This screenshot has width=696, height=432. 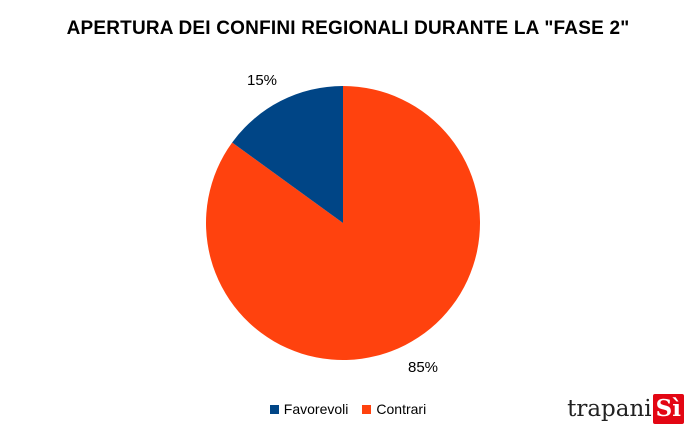 I want to click on legend-swatch-contrari, so click(x=367, y=409).